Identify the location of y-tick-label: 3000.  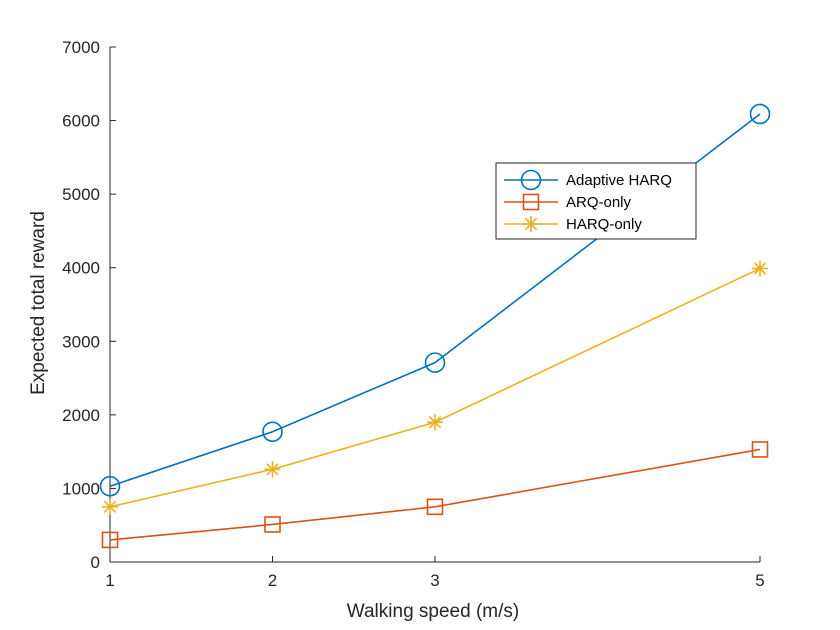
(81, 341).